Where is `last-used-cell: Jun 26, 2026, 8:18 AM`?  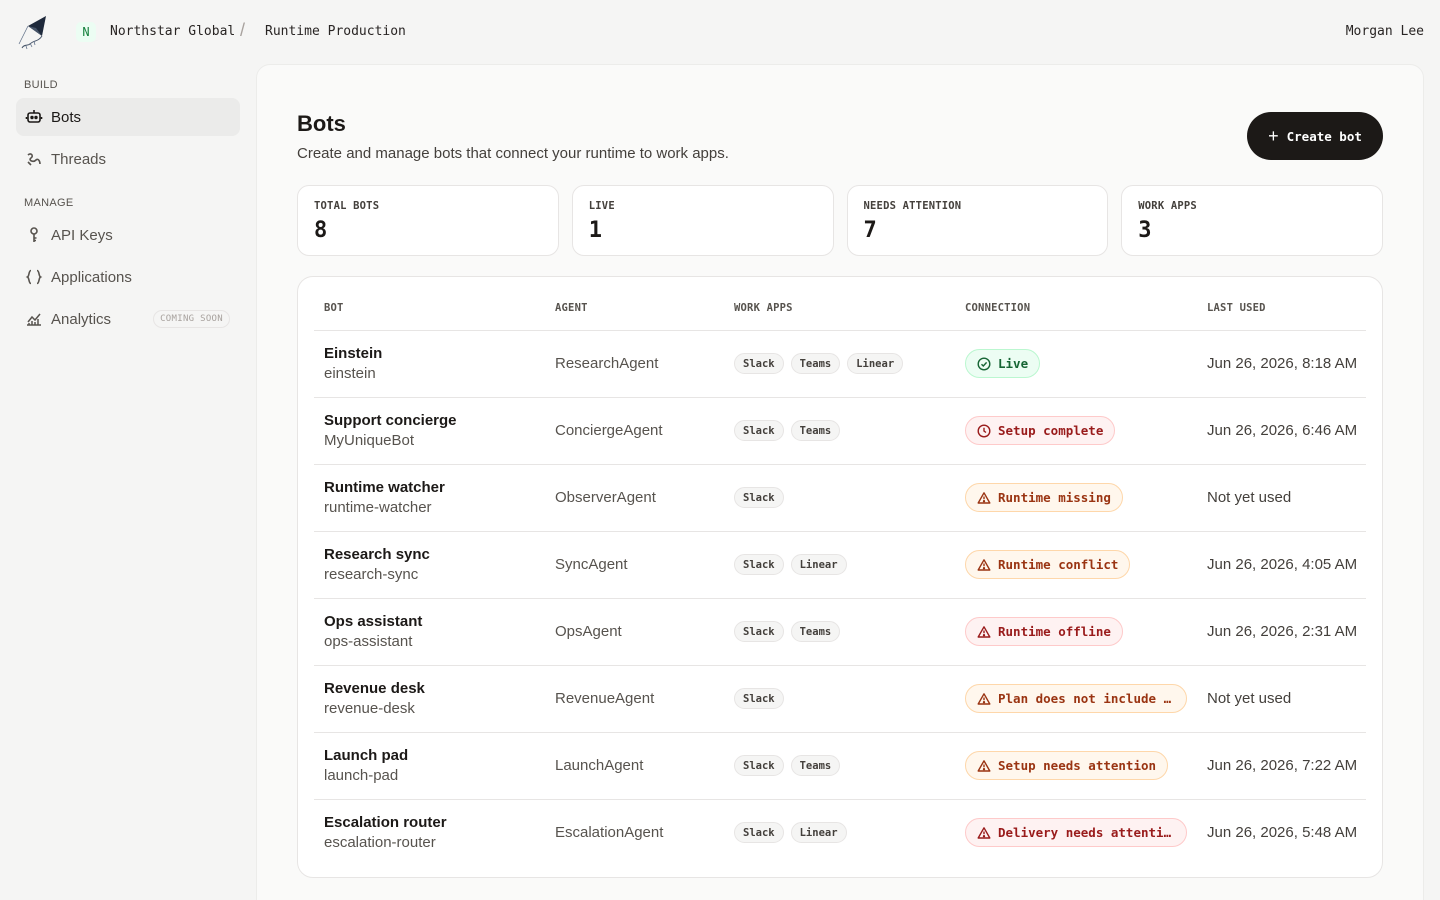 last-used-cell: Jun 26, 2026, 8:18 AM is located at coordinates (1281, 364).